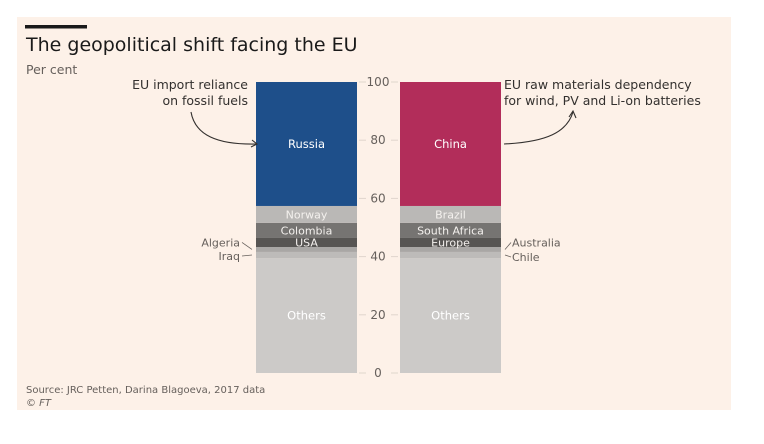 The height and width of the screenshot is (444, 764). What do you see at coordinates (377, 198) in the screenshot?
I see `y-tick-label: 60` at bounding box center [377, 198].